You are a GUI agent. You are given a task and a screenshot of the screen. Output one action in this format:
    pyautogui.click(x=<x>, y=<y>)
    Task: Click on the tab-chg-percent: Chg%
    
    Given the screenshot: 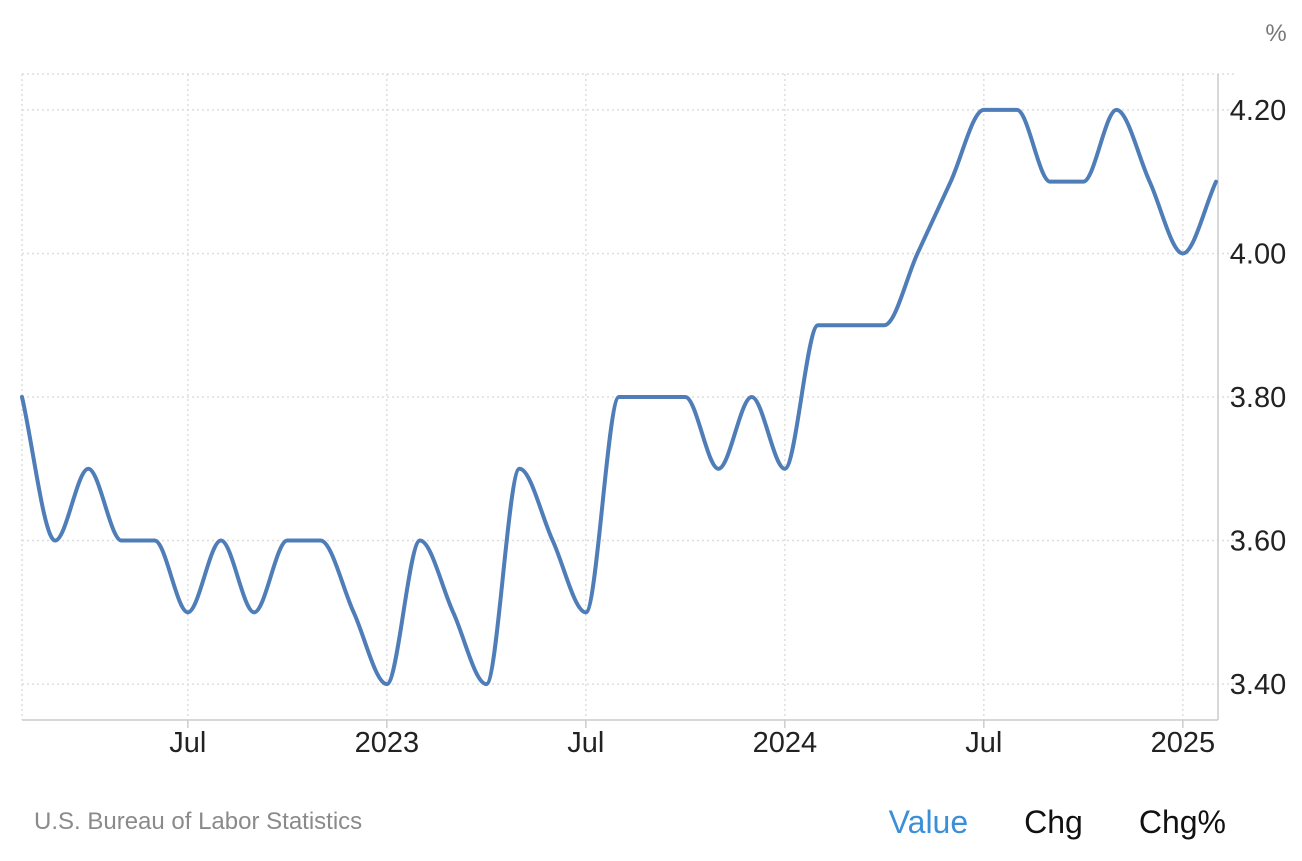 What is the action you would take?
    pyautogui.click(x=1182, y=822)
    